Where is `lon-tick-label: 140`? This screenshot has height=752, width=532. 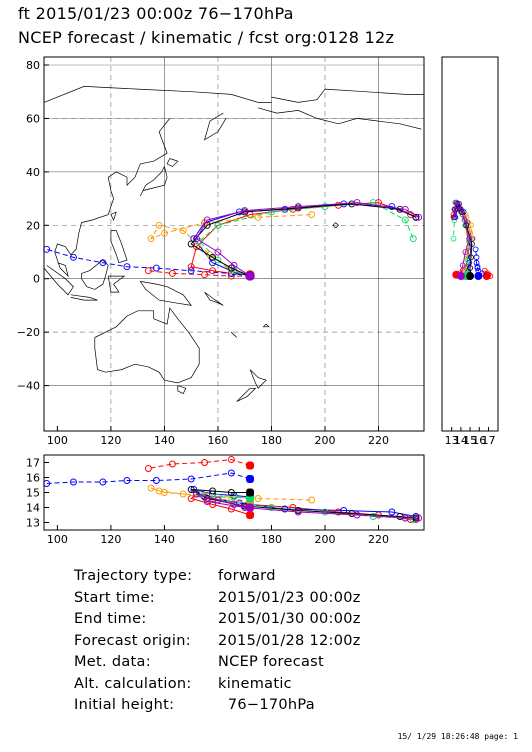 lon-tick-label: 140 is located at coordinates (164, 440).